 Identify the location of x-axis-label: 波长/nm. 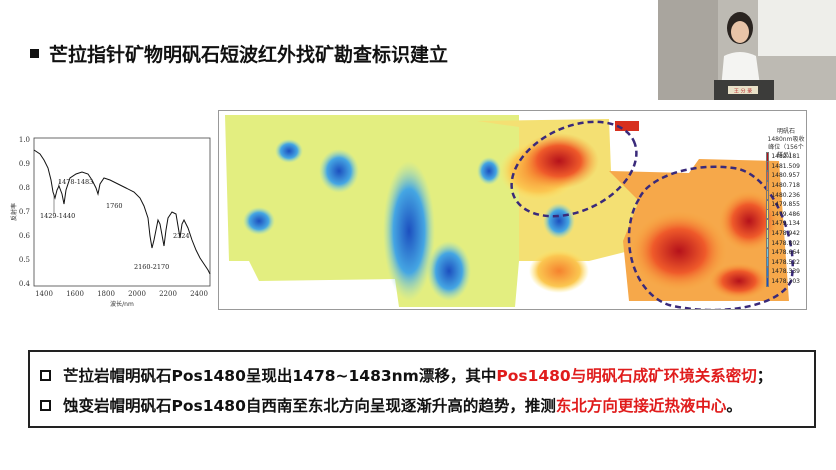
(122, 304).